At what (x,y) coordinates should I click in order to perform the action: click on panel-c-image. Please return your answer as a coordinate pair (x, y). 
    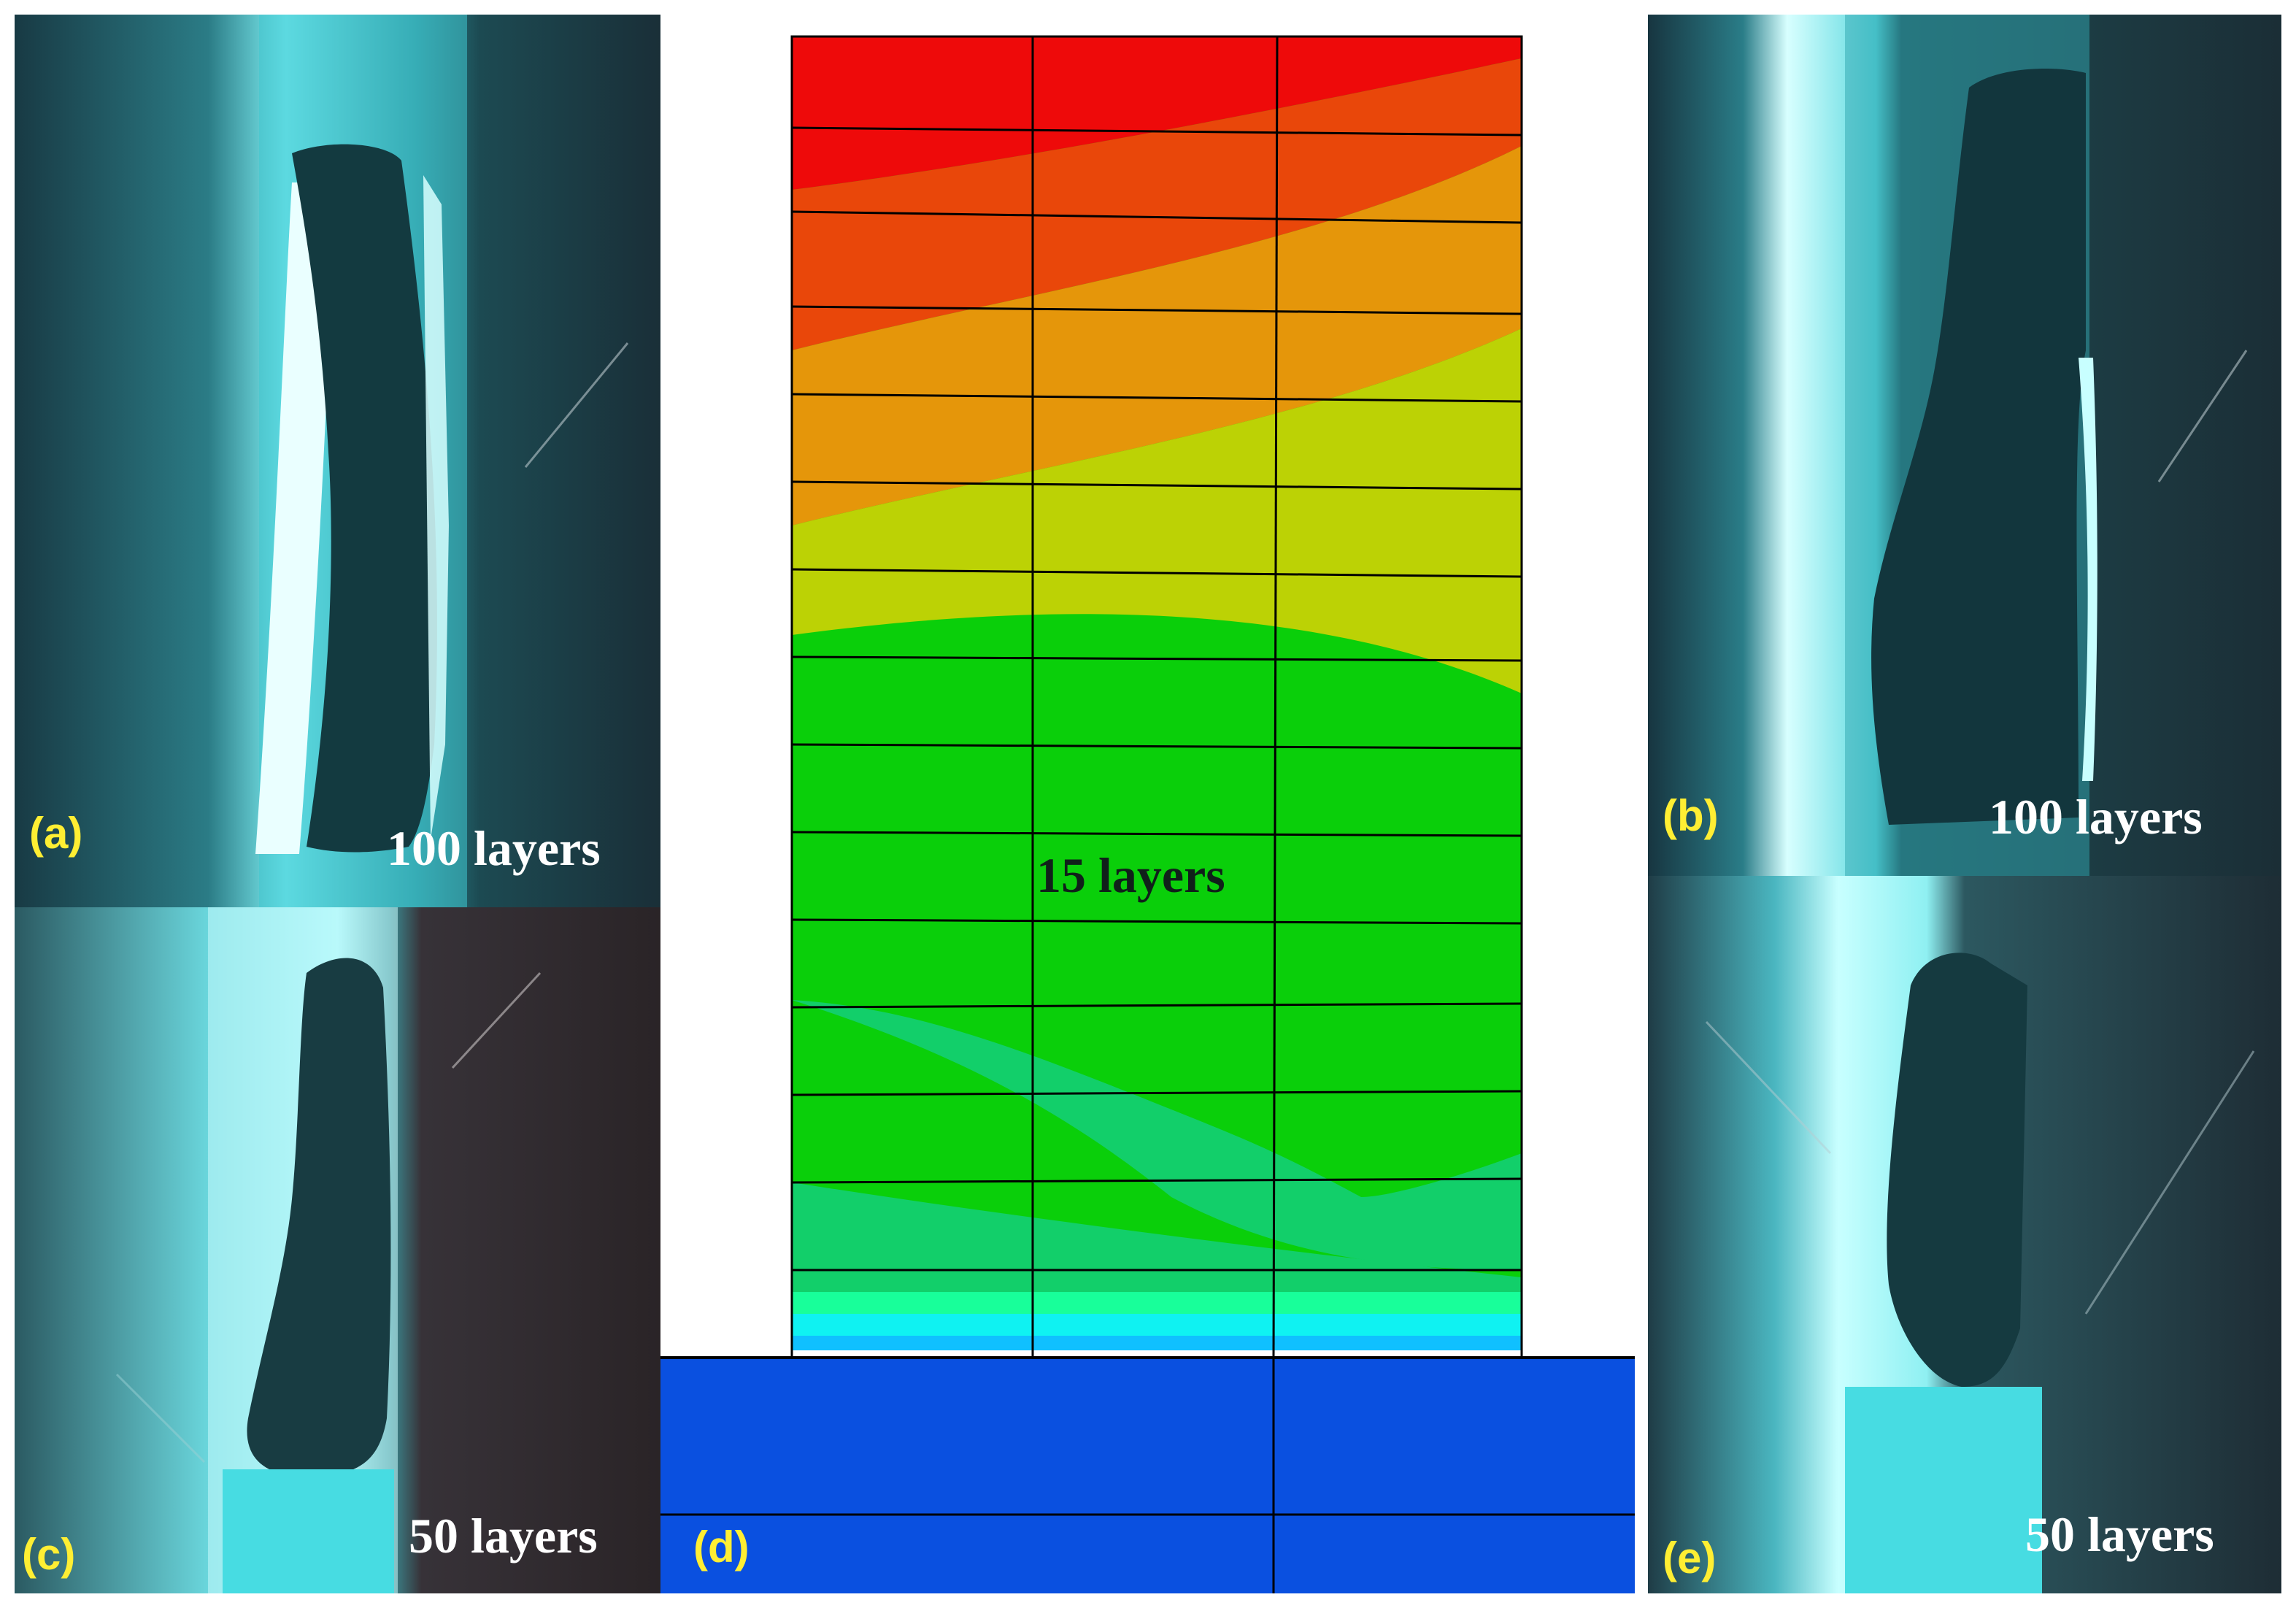
    Looking at the image, I should click on (337, 1250).